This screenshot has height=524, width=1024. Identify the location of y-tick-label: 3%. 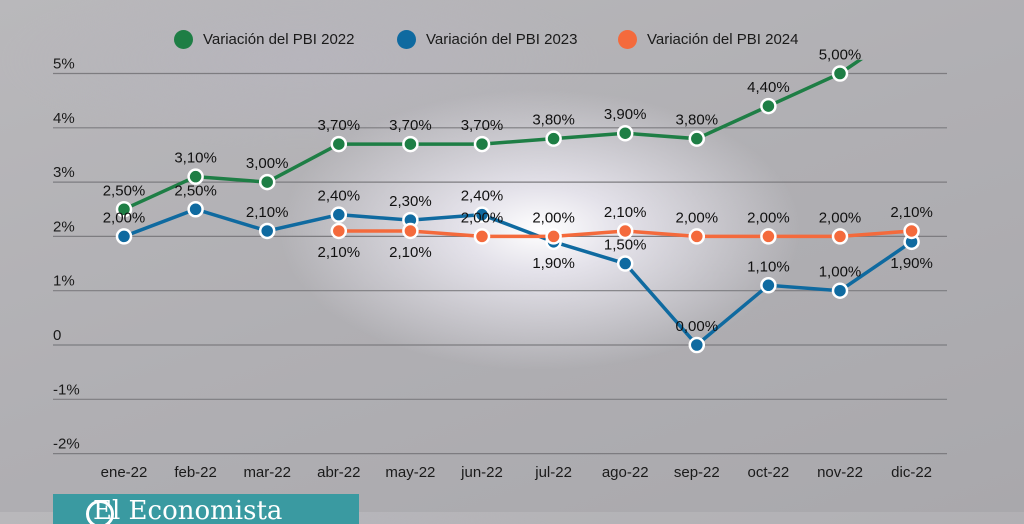
(64, 172).